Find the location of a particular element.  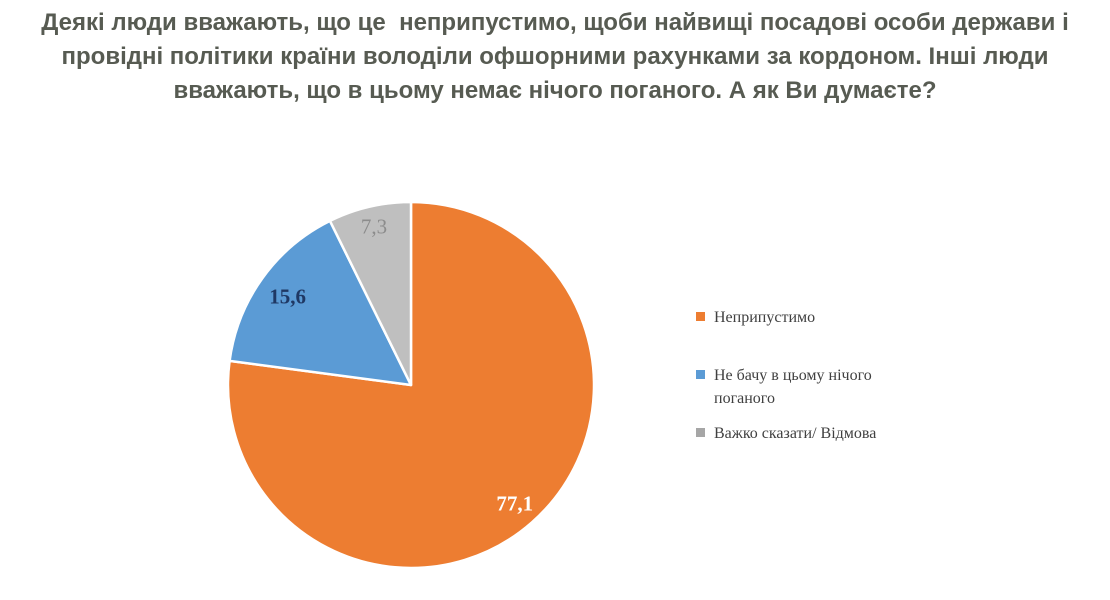

legend-item-1: Неприпустимо is located at coordinates (755, 317).